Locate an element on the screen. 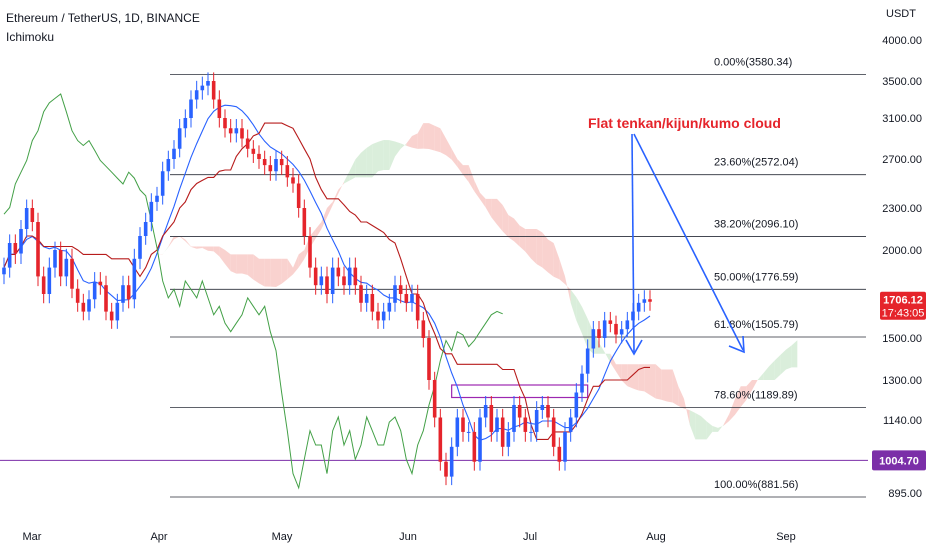  x-tick-label: Mar is located at coordinates (32, 537).